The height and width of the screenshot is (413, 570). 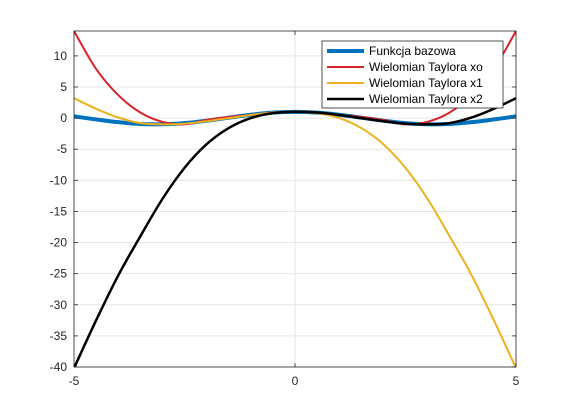 I want to click on x-tick-label: -5, so click(x=74, y=381).